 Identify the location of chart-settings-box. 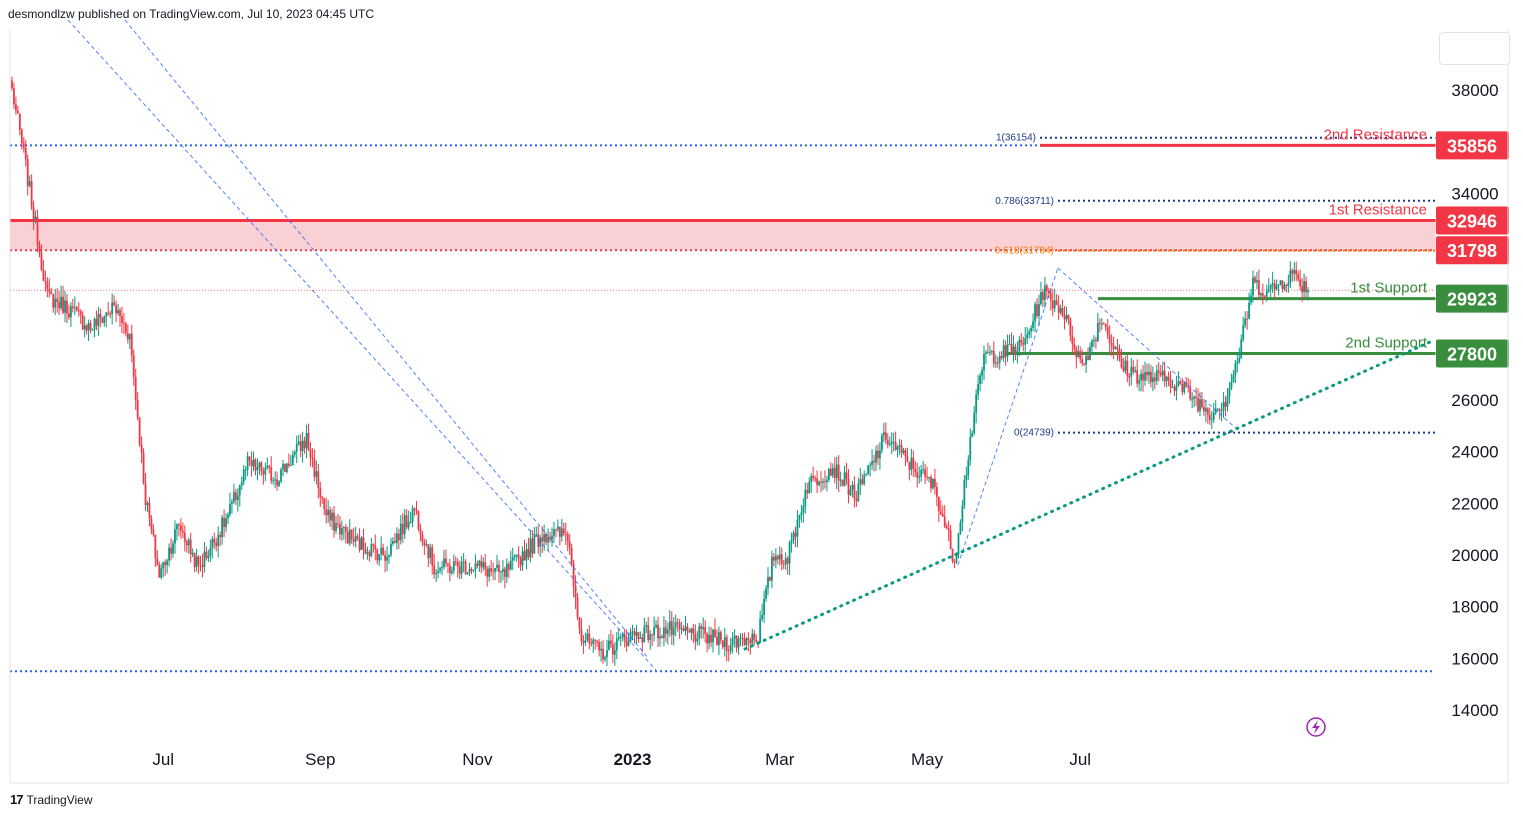
(1474, 48).